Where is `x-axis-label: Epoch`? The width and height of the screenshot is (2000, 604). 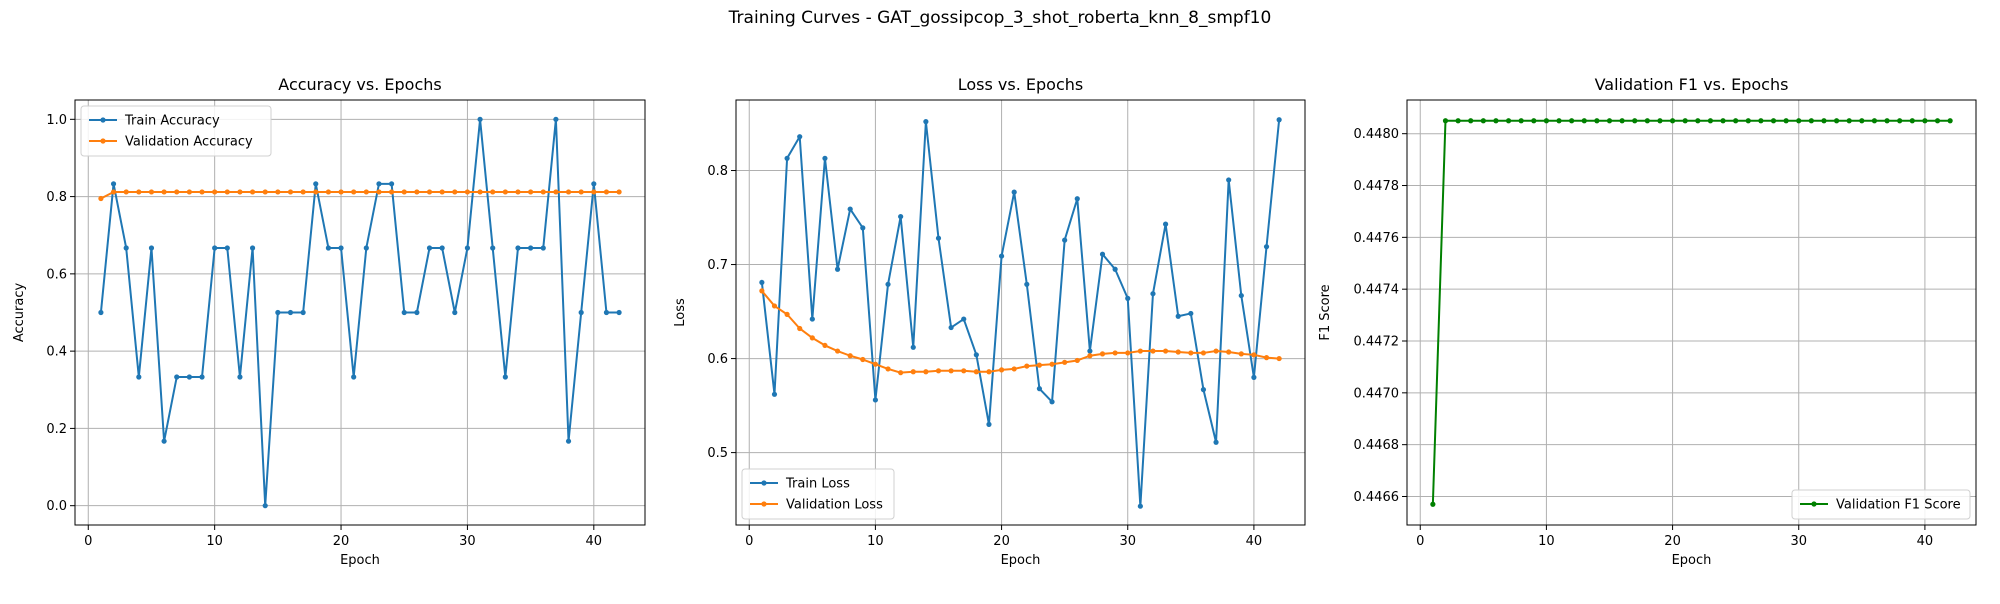 x-axis-label: Epoch is located at coordinates (1692, 560).